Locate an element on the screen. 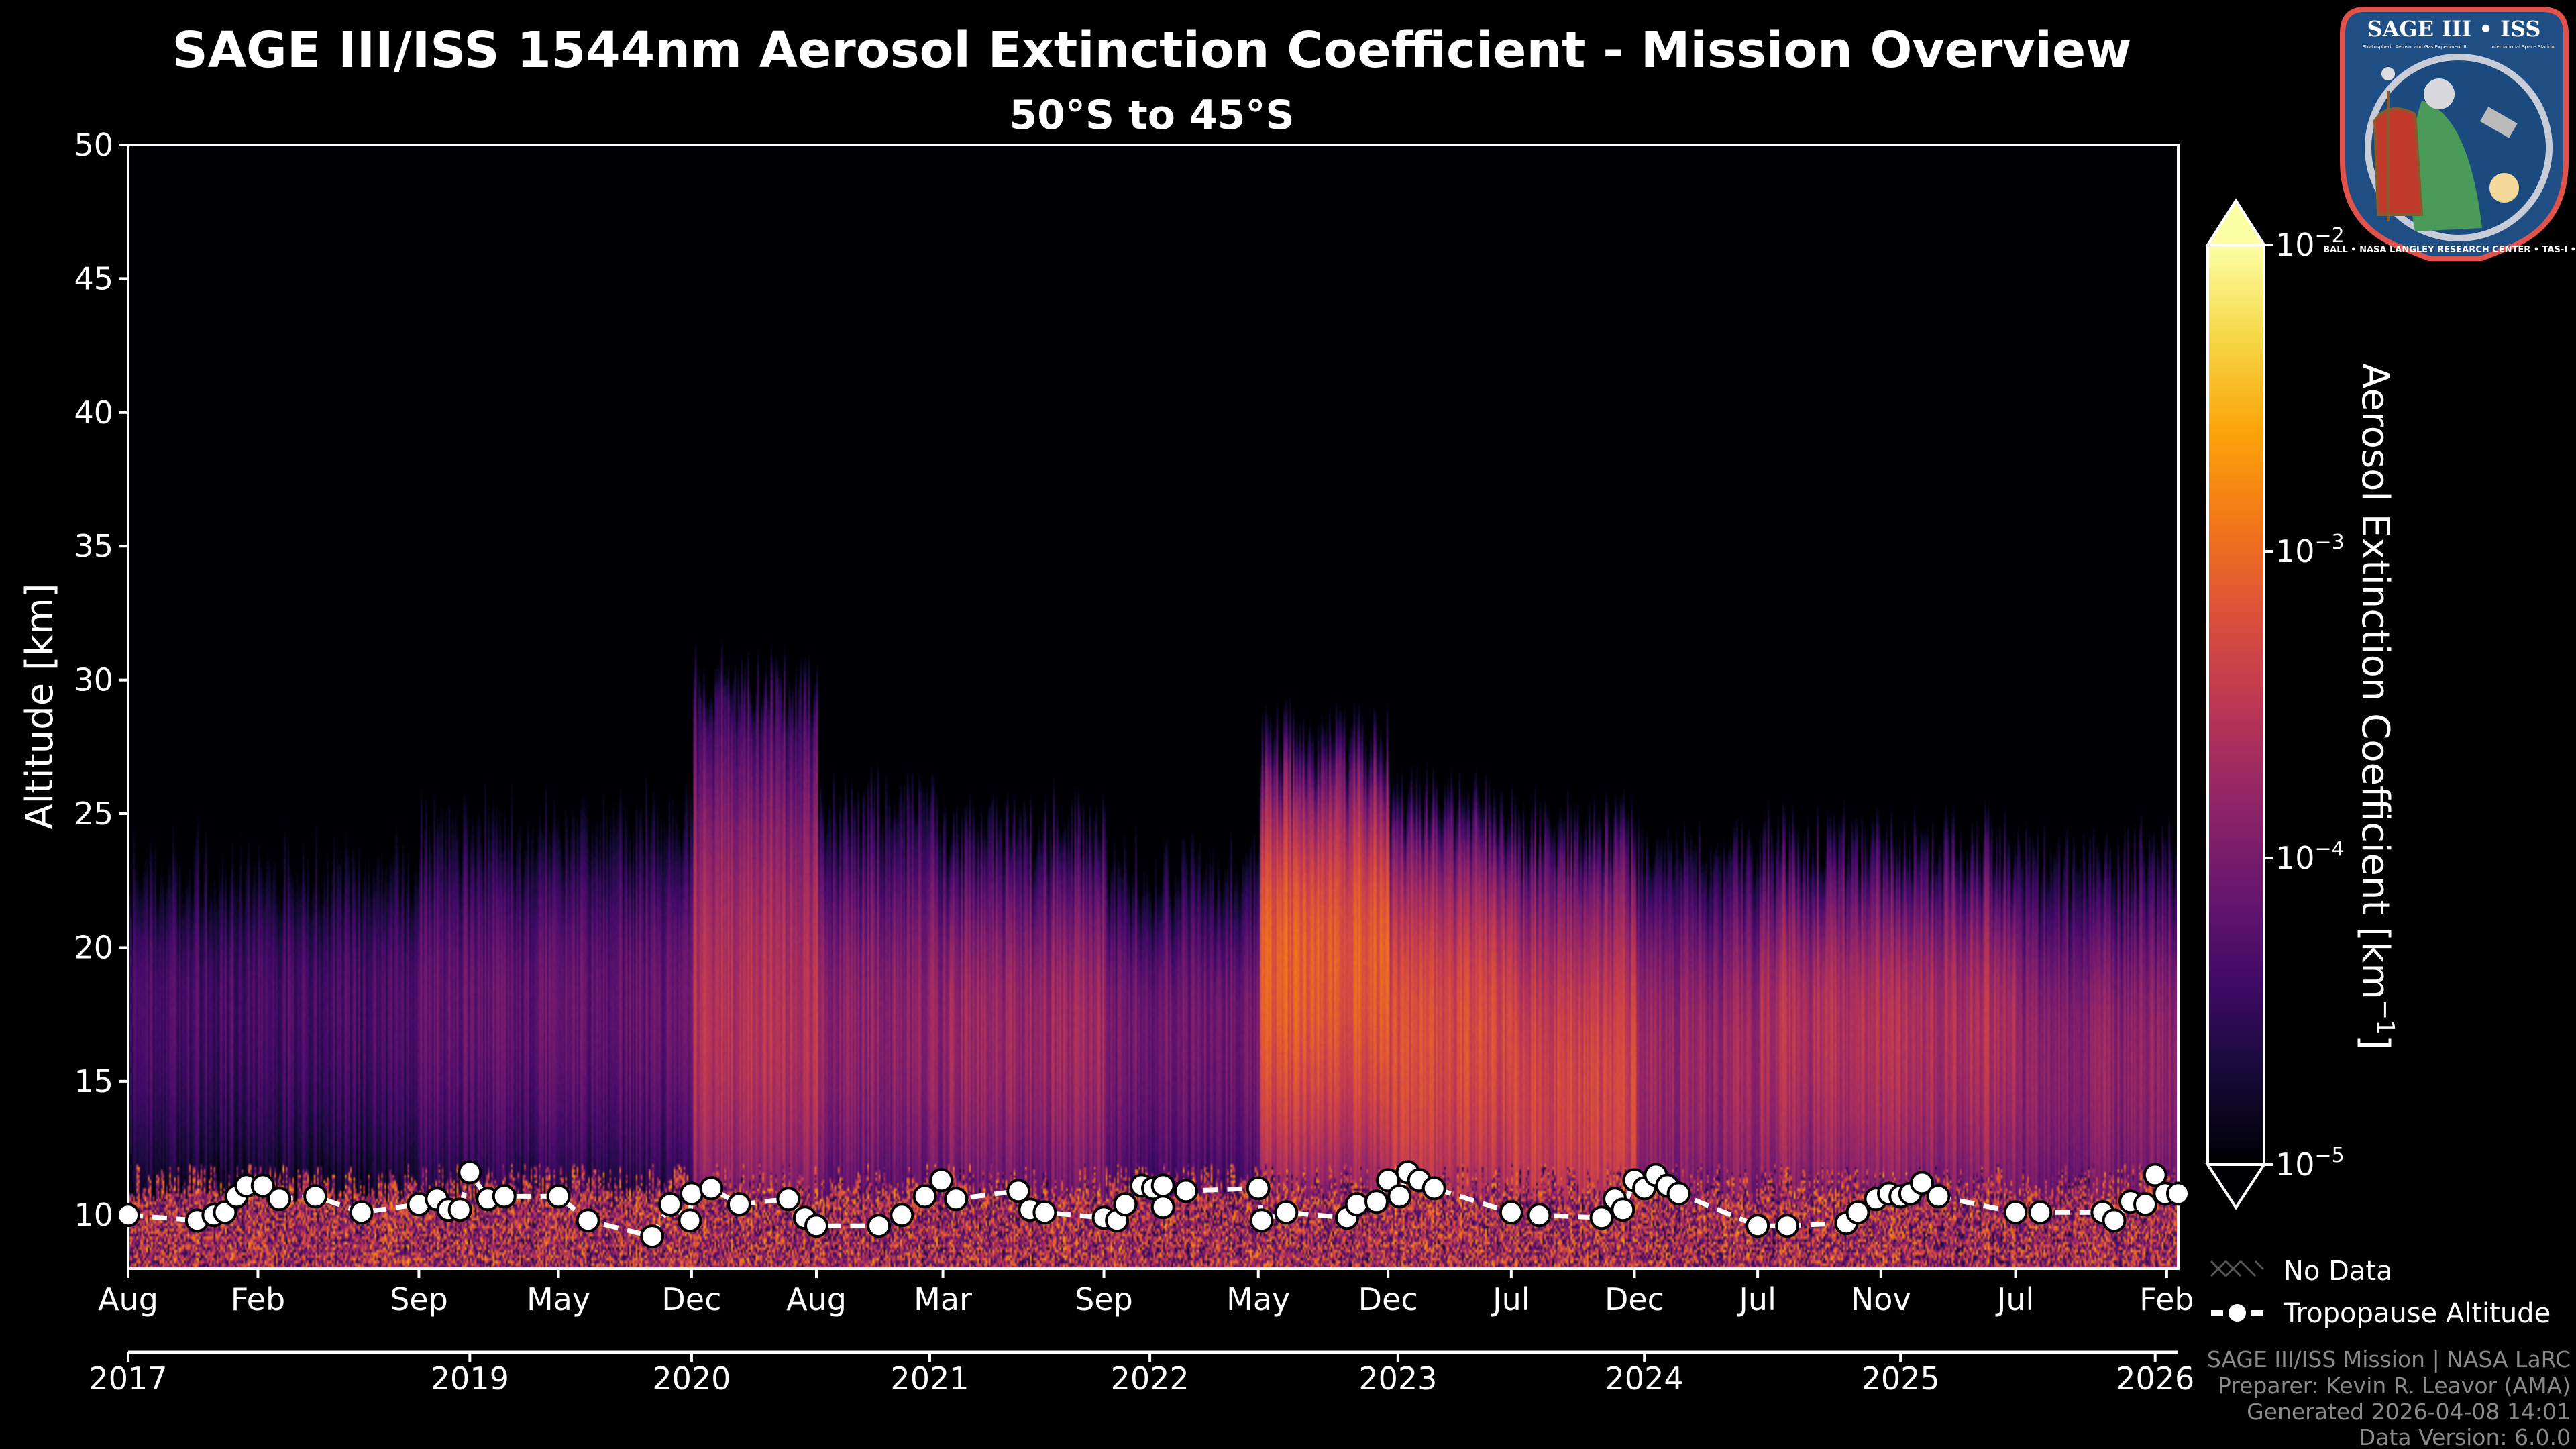 This screenshot has height=1449, width=2576. footer-line: Preparer: Kevin R. Leavor (AMA) is located at coordinates (2394, 1386).